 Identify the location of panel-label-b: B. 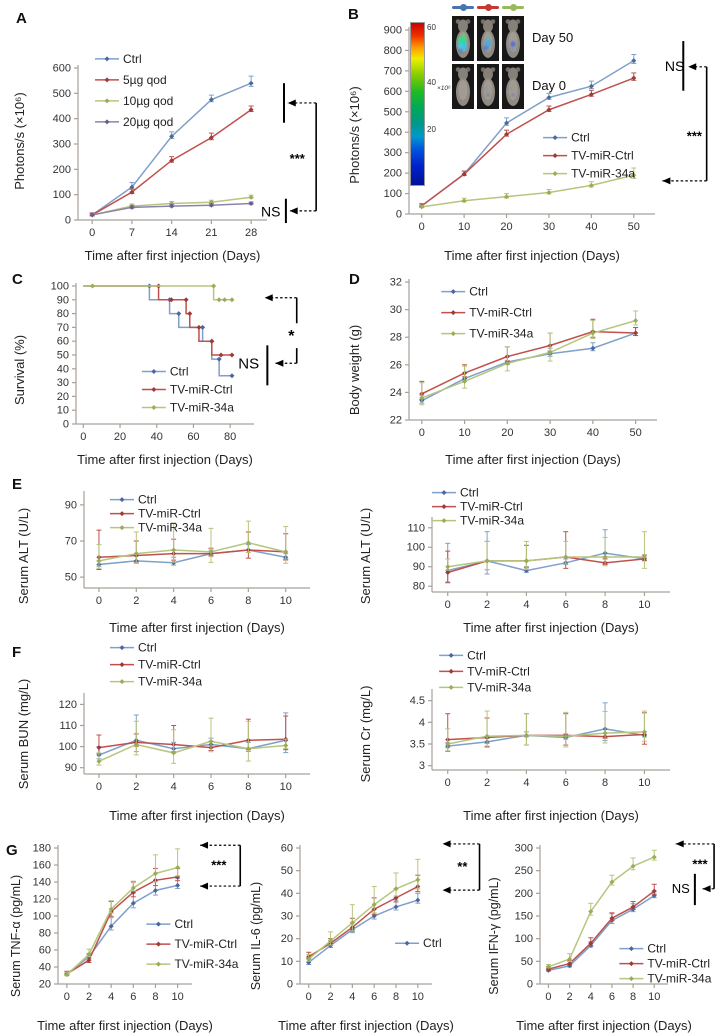
(353, 14).